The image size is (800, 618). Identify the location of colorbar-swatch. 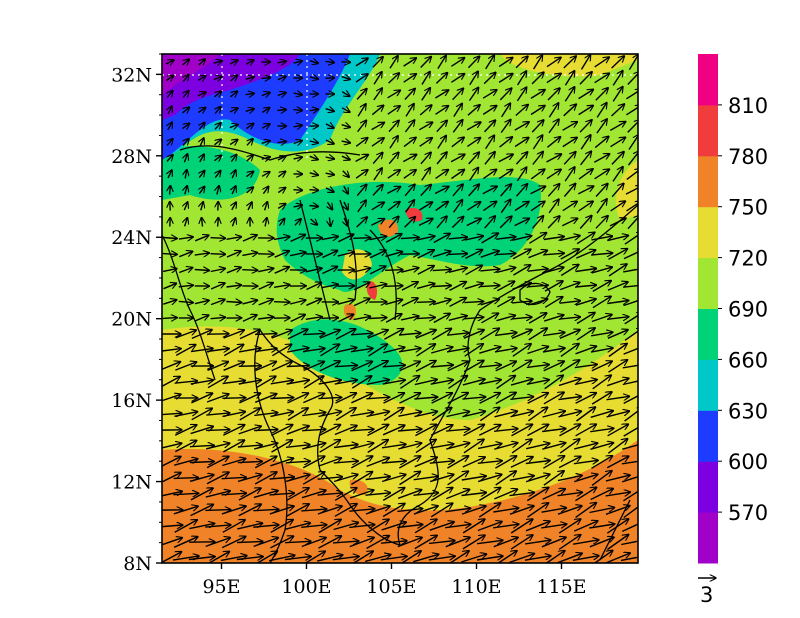
(708, 232).